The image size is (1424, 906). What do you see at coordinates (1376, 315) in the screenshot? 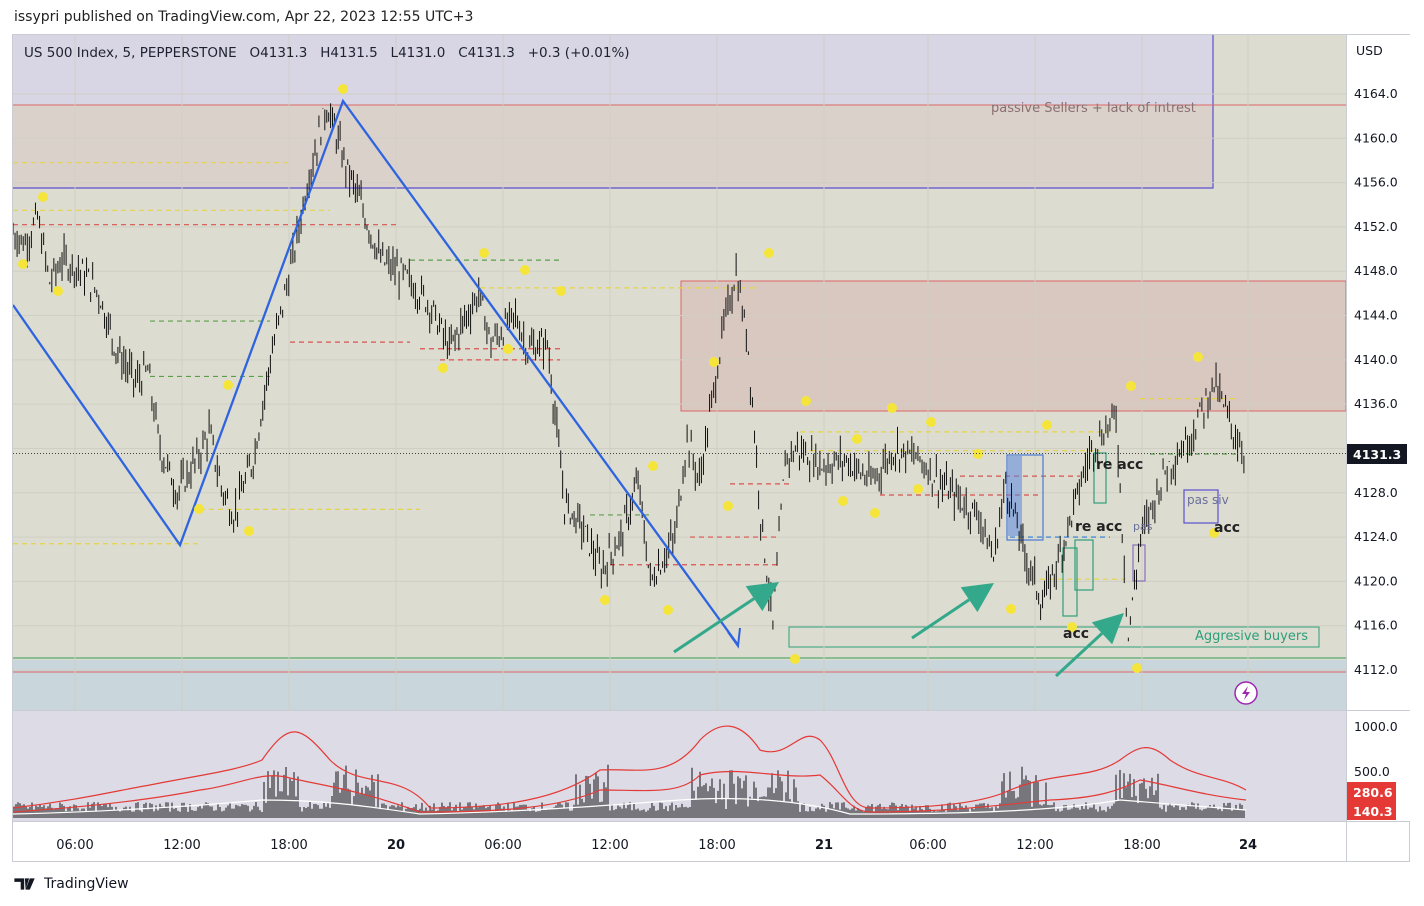
I see `y-tick-label: 4144.0` at bounding box center [1376, 315].